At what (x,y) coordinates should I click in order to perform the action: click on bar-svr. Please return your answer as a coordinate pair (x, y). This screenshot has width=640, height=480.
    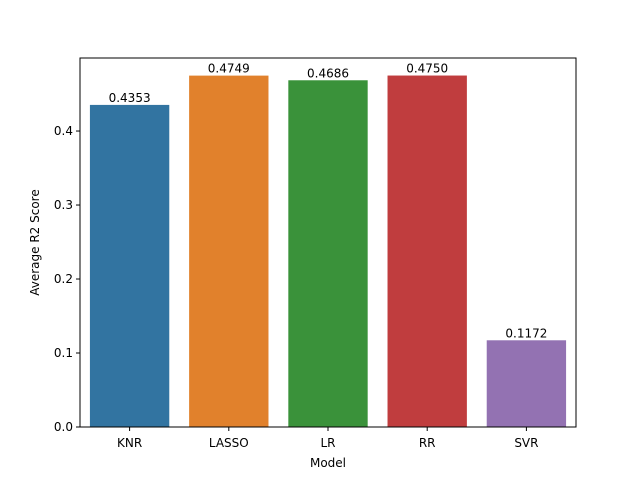
    Looking at the image, I should click on (526, 383).